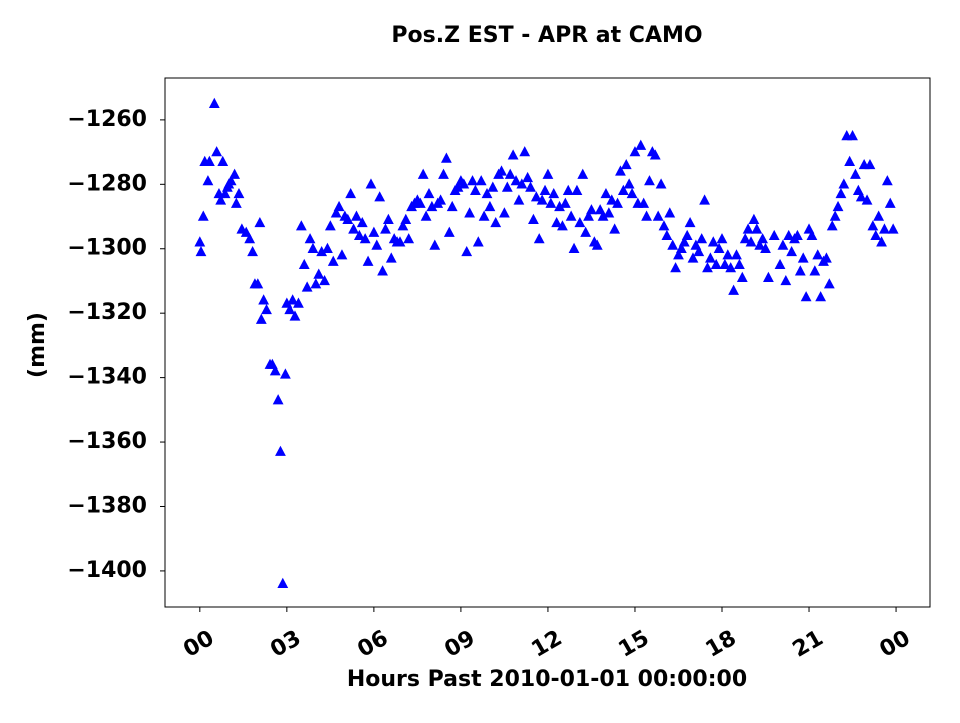  Describe the element at coordinates (547, 679) in the screenshot. I see `x-axis-label: Hours Past 2010-01-01 00:00:00` at that location.